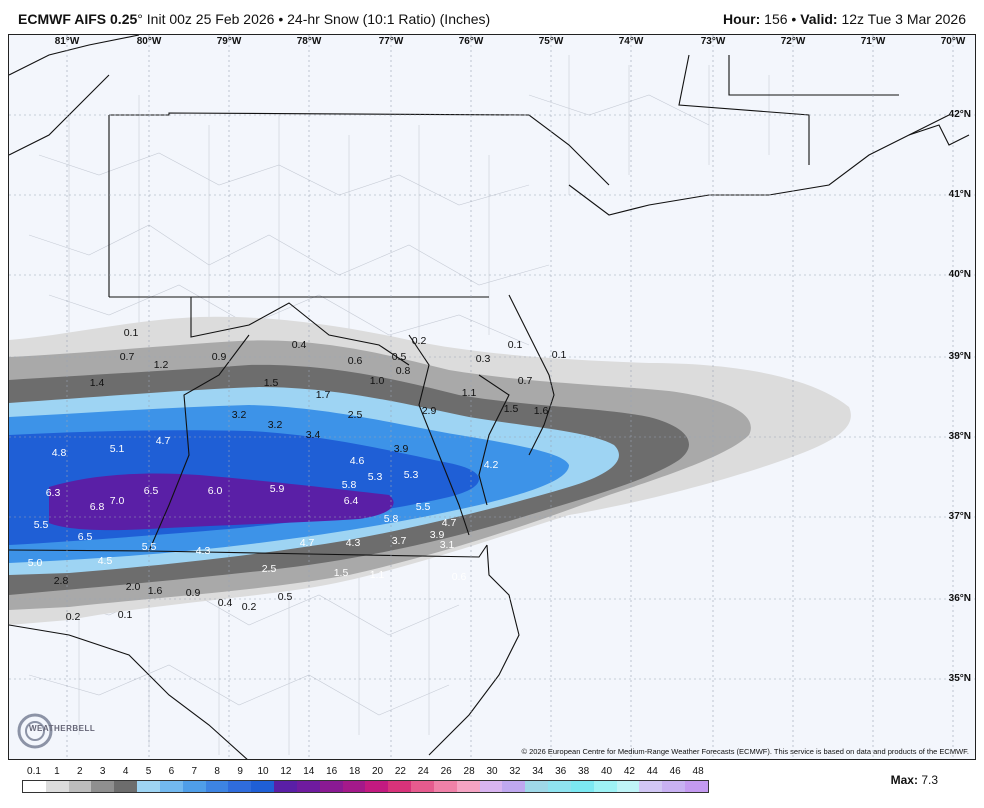  What do you see at coordinates (117, 449) in the screenshot?
I see `snowfall-value-label: 5.1` at bounding box center [117, 449].